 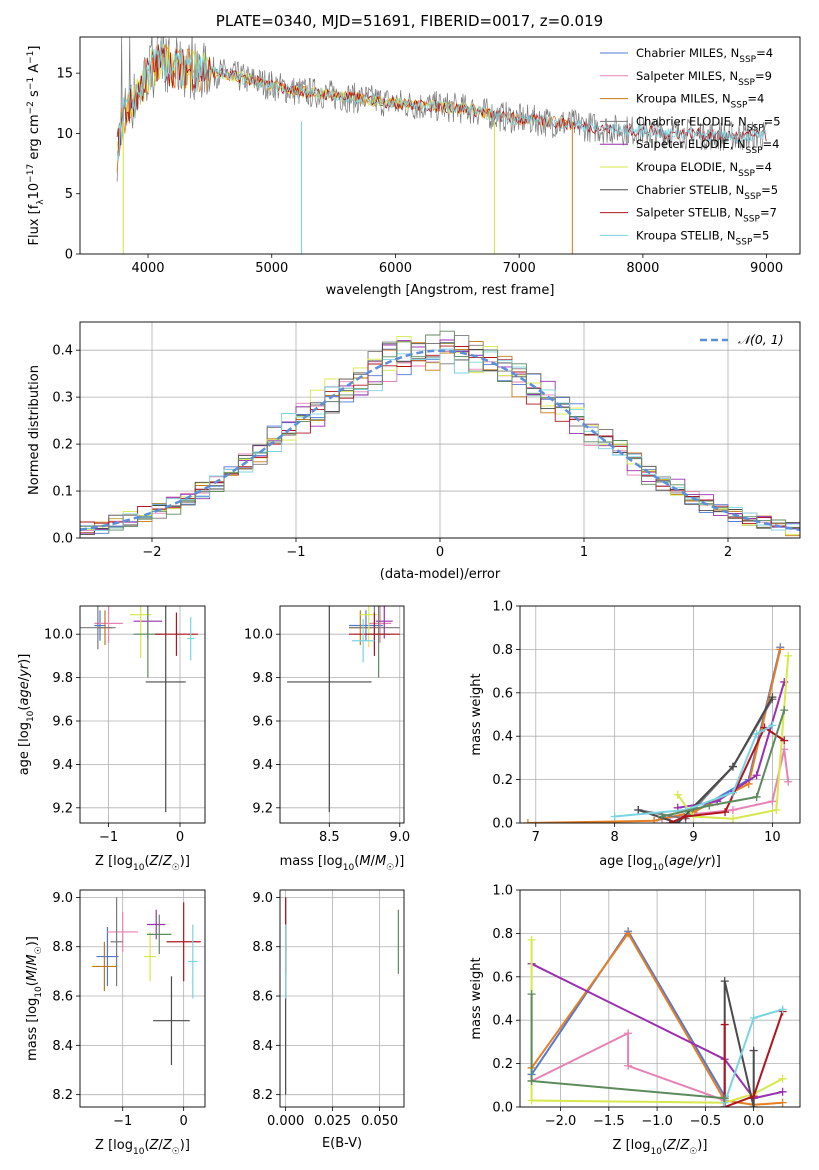 What do you see at coordinates (151, 552) in the screenshot?
I see `x-tick-label: −2` at bounding box center [151, 552].